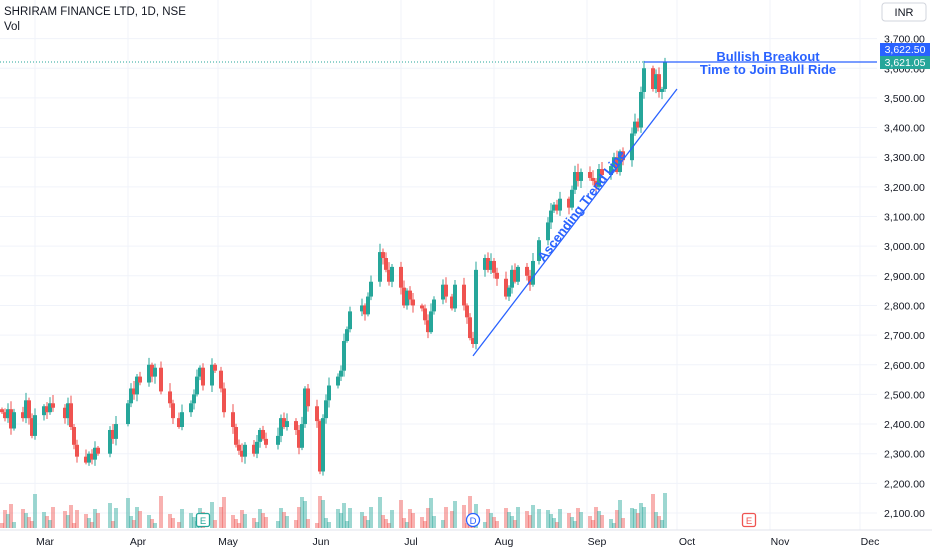 This screenshot has height=550, width=932. What do you see at coordinates (575, 222) in the screenshot?
I see `ascending-trend-line` at bounding box center [575, 222].